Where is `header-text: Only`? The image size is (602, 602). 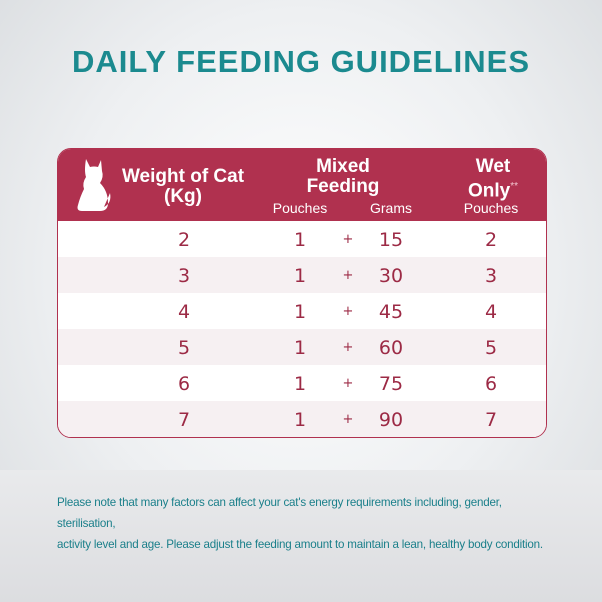 header-text: Only is located at coordinates (489, 191).